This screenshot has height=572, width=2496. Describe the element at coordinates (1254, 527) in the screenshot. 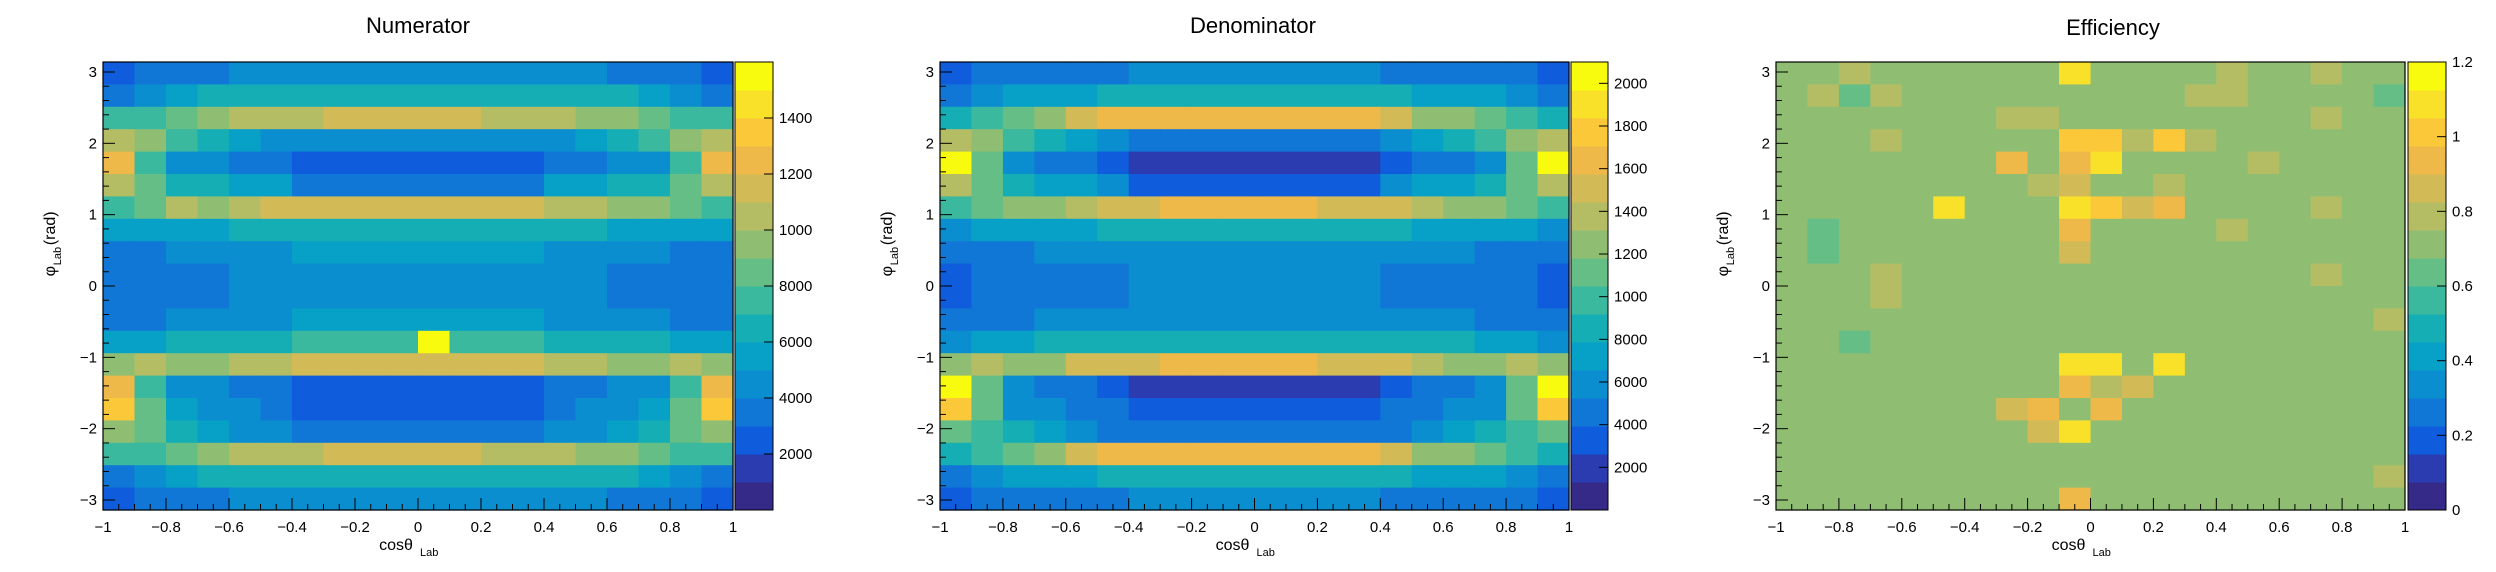

I see `x-tick-label: 0` at that location.